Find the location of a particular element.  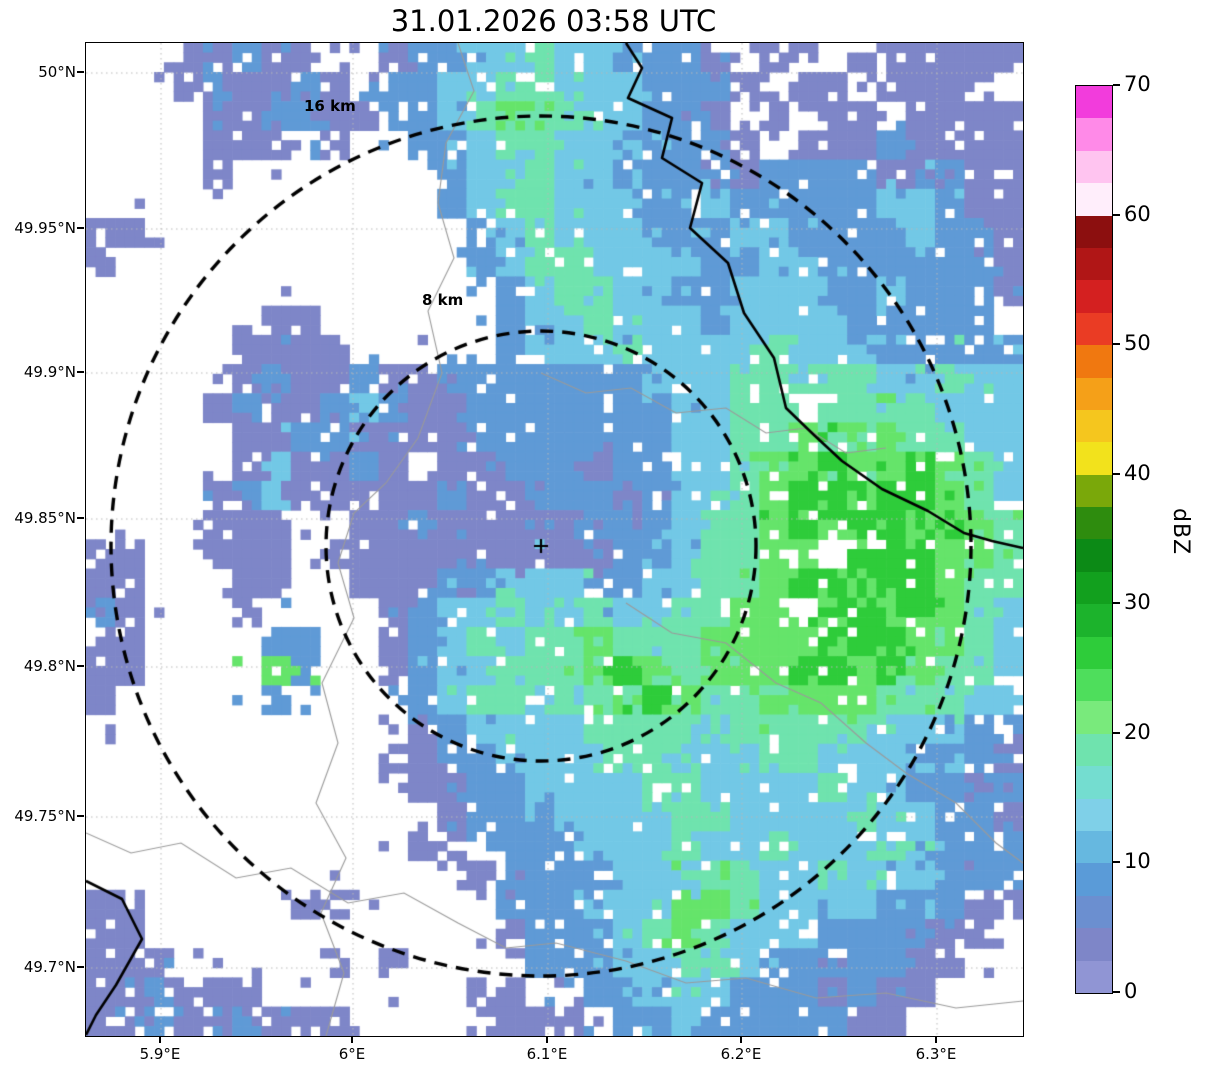

x-tick-label: 5.9°E is located at coordinates (160, 1054).